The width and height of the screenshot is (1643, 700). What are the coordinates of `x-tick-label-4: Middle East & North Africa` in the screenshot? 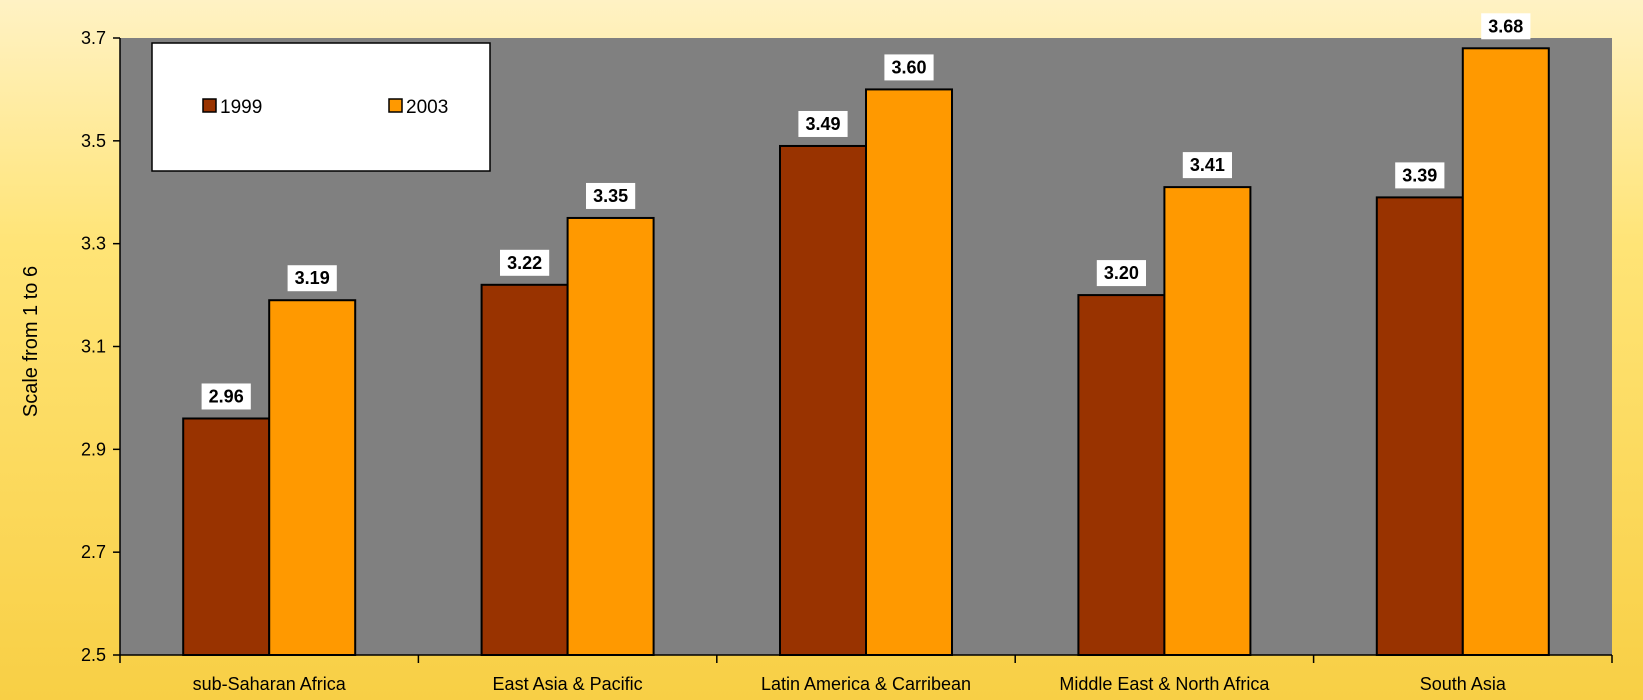 It's located at (1164, 684).